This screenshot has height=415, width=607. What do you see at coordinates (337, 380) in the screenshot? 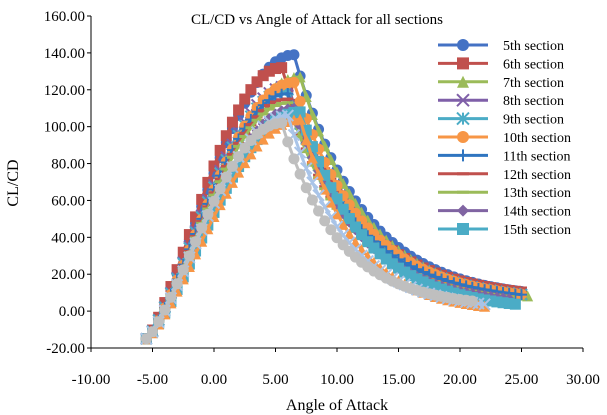
I see `x-tick-label: 10.00` at bounding box center [337, 380].